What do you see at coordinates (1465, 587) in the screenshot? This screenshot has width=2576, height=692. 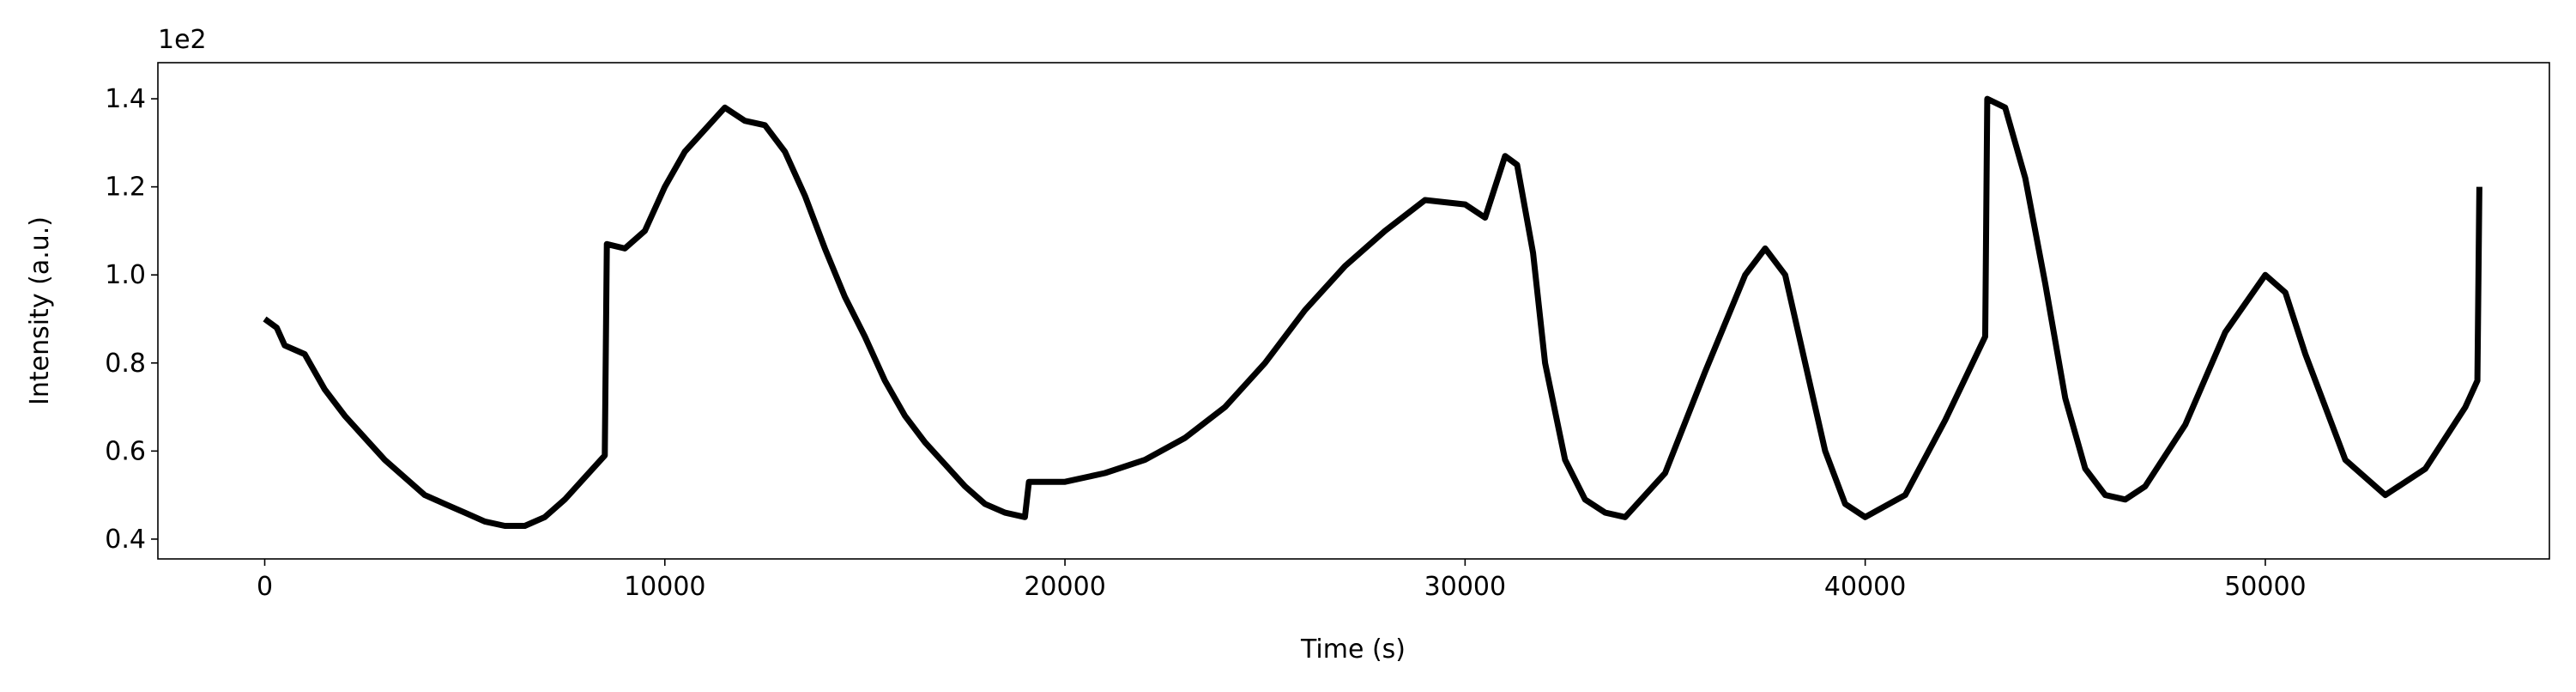 I see `x-tick-label: 30000` at bounding box center [1465, 587].